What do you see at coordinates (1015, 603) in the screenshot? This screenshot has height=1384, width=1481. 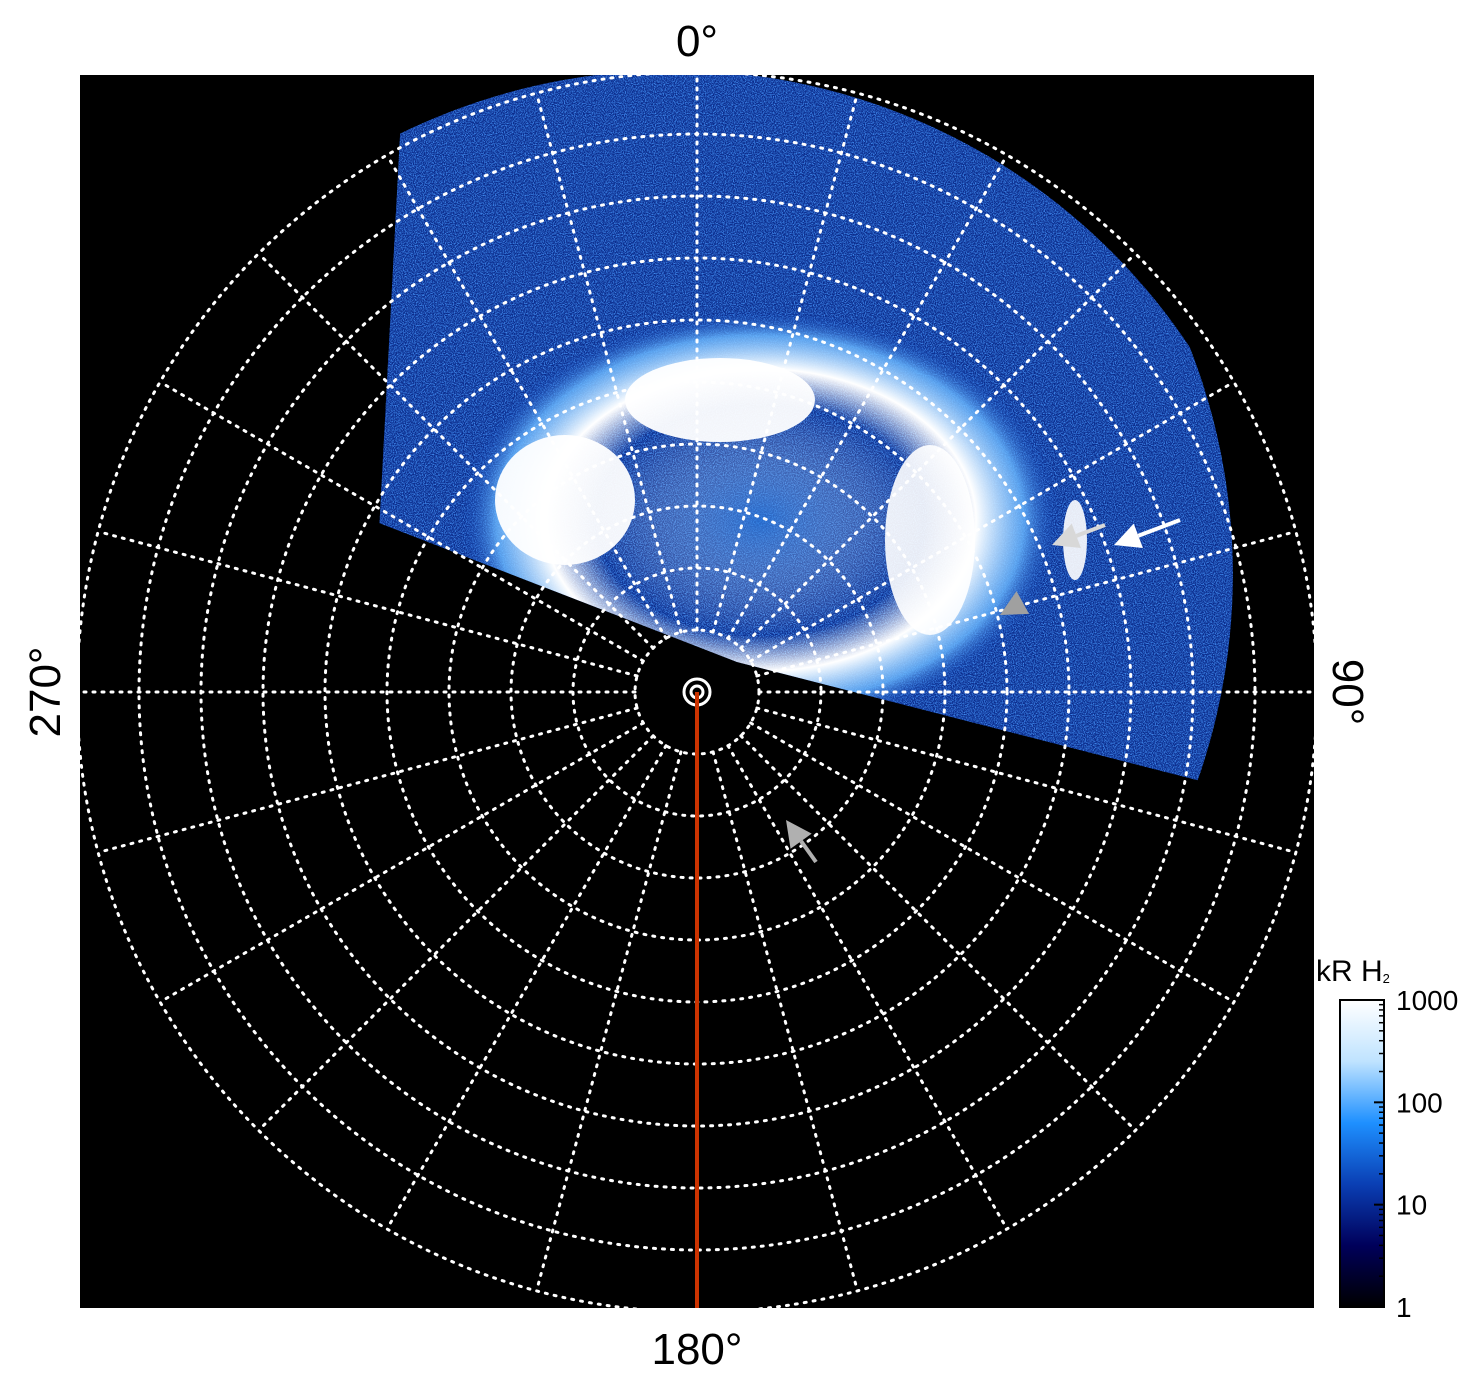 I see `annotation-arrowhead` at bounding box center [1015, 603].